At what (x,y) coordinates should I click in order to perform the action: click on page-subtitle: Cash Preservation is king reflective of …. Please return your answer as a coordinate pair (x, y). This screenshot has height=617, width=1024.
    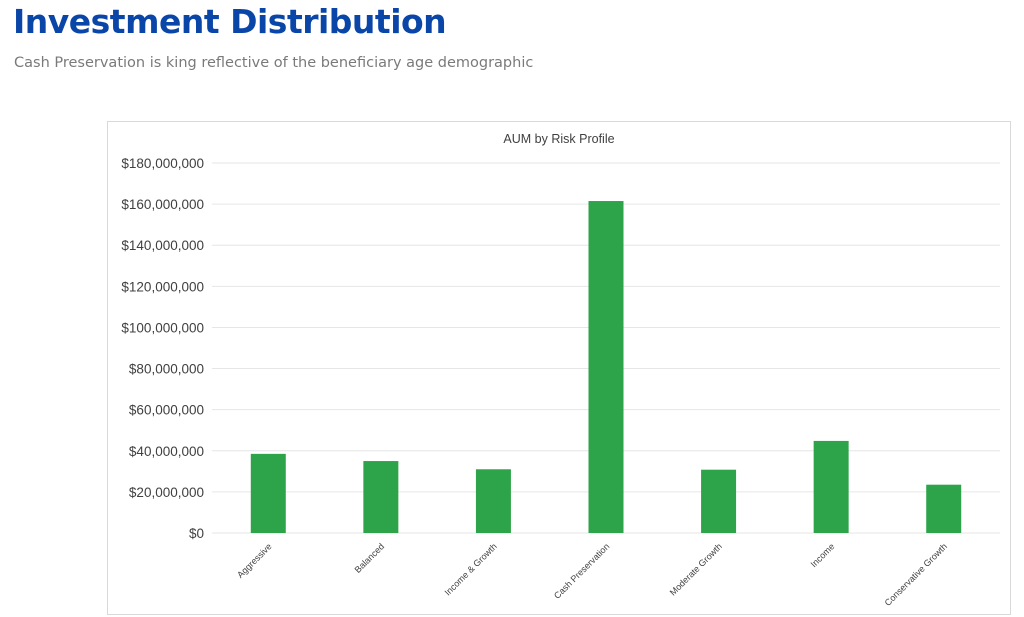
    Looking at the image, I should click on (274, 63).